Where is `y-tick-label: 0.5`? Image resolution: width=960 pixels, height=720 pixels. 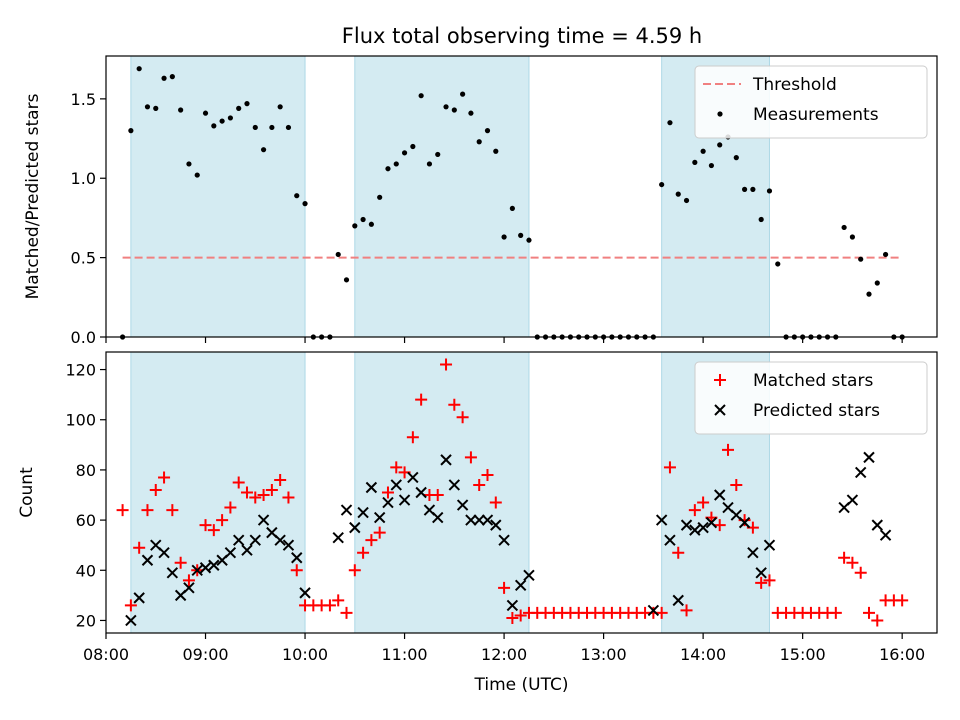
y-tick-label: 0.5 is located at coordinates (83, 258).